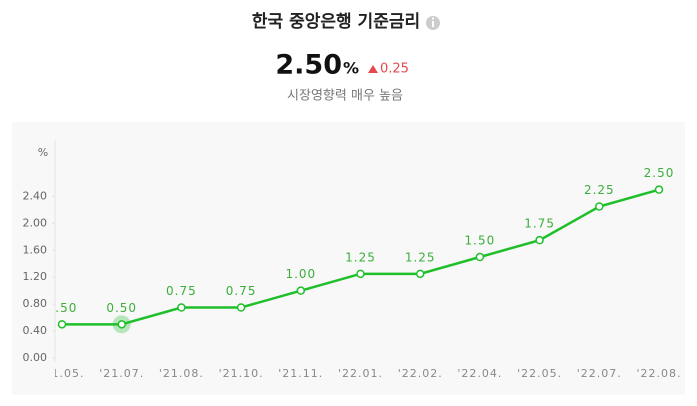  What do you see at coordinates (35, 330) in the screenshot?
I see `y-tick-label: 0.40` at bounding box center [35, 330].